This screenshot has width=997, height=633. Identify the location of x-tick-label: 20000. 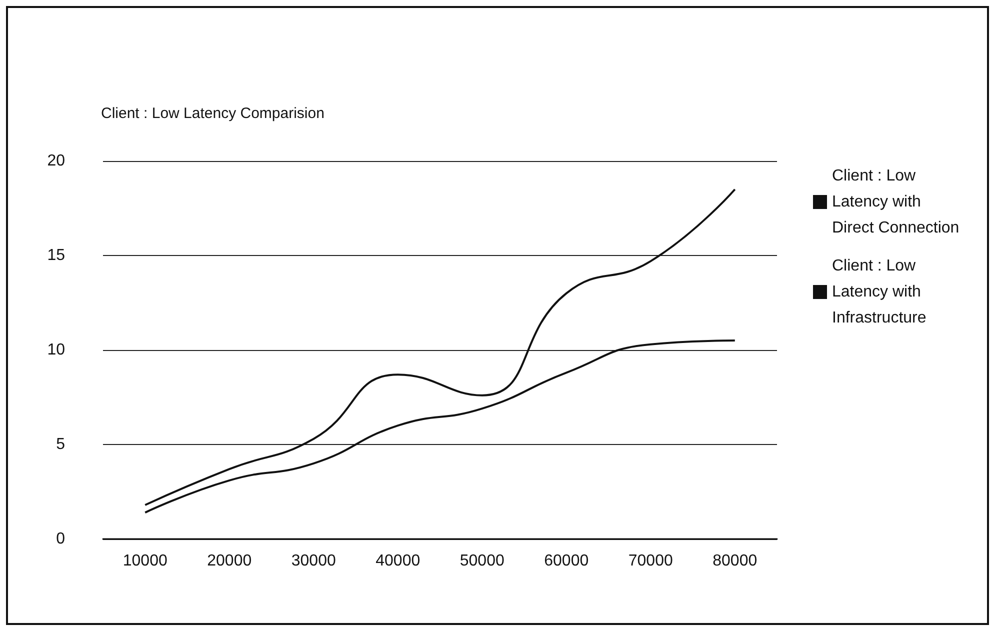
(229, 561).